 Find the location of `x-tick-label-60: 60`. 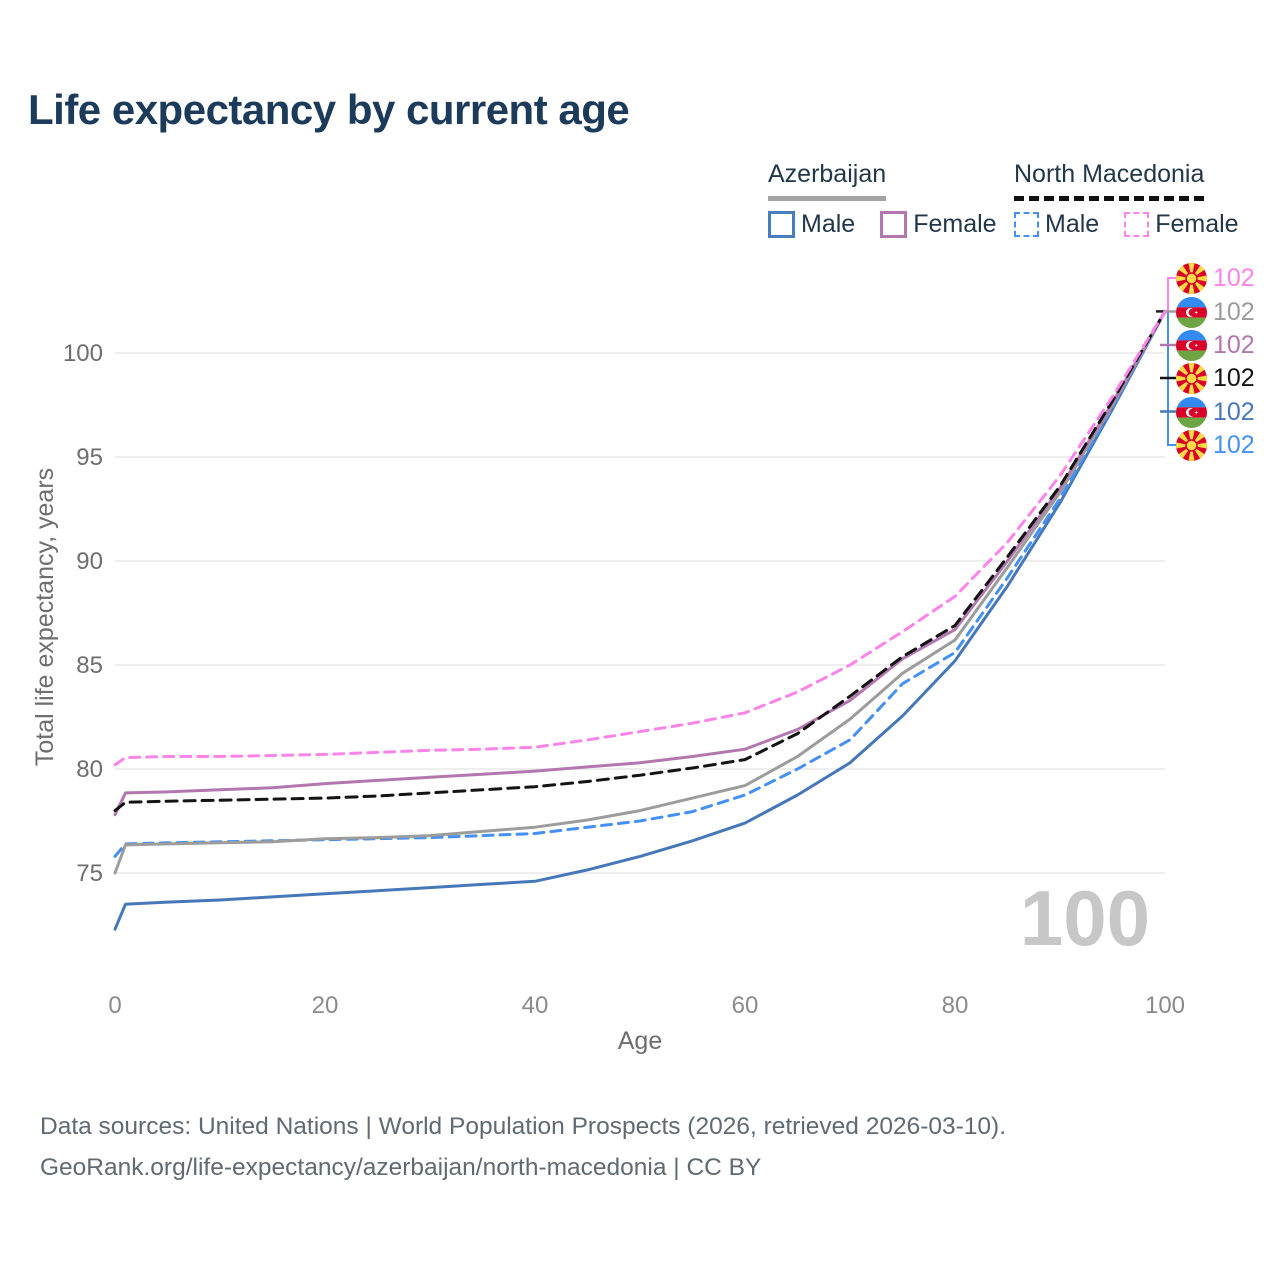

x-tick-label-60: 60 is located at coordinates (745, 1005).